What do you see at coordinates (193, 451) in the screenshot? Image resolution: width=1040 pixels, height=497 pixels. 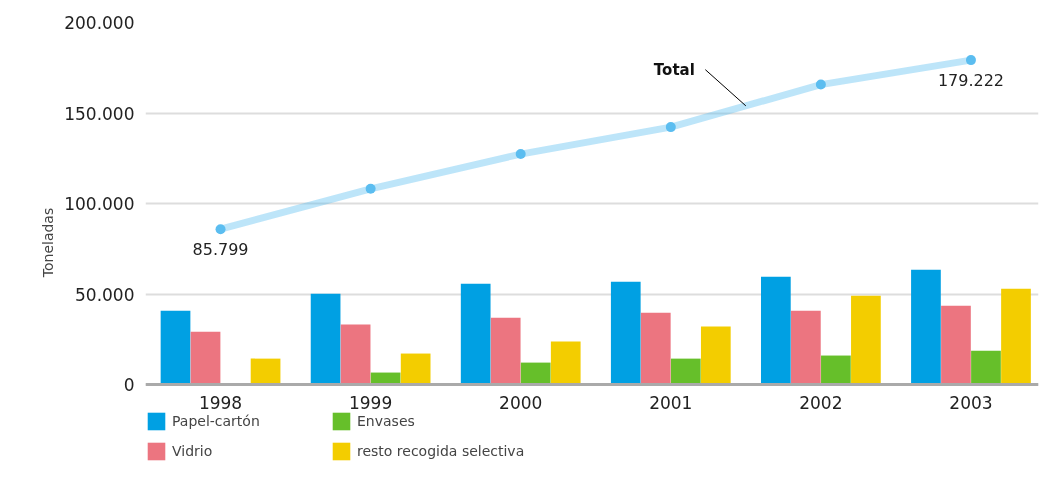 I see `legend-label: Vidrio` at bounding box center [193, 451].